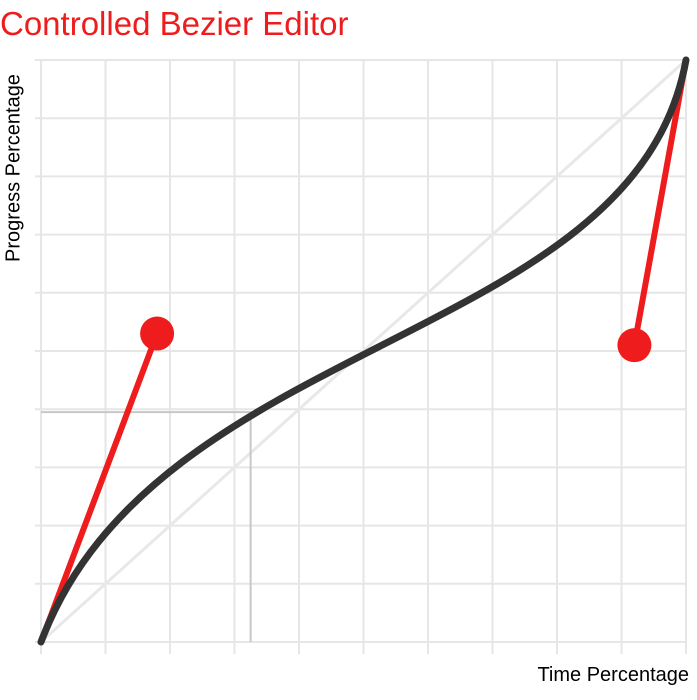  What do you see at coordinates (157, 333) in the screenshot?
I see `control-point-1-handle` at bounding box center [157, 333].